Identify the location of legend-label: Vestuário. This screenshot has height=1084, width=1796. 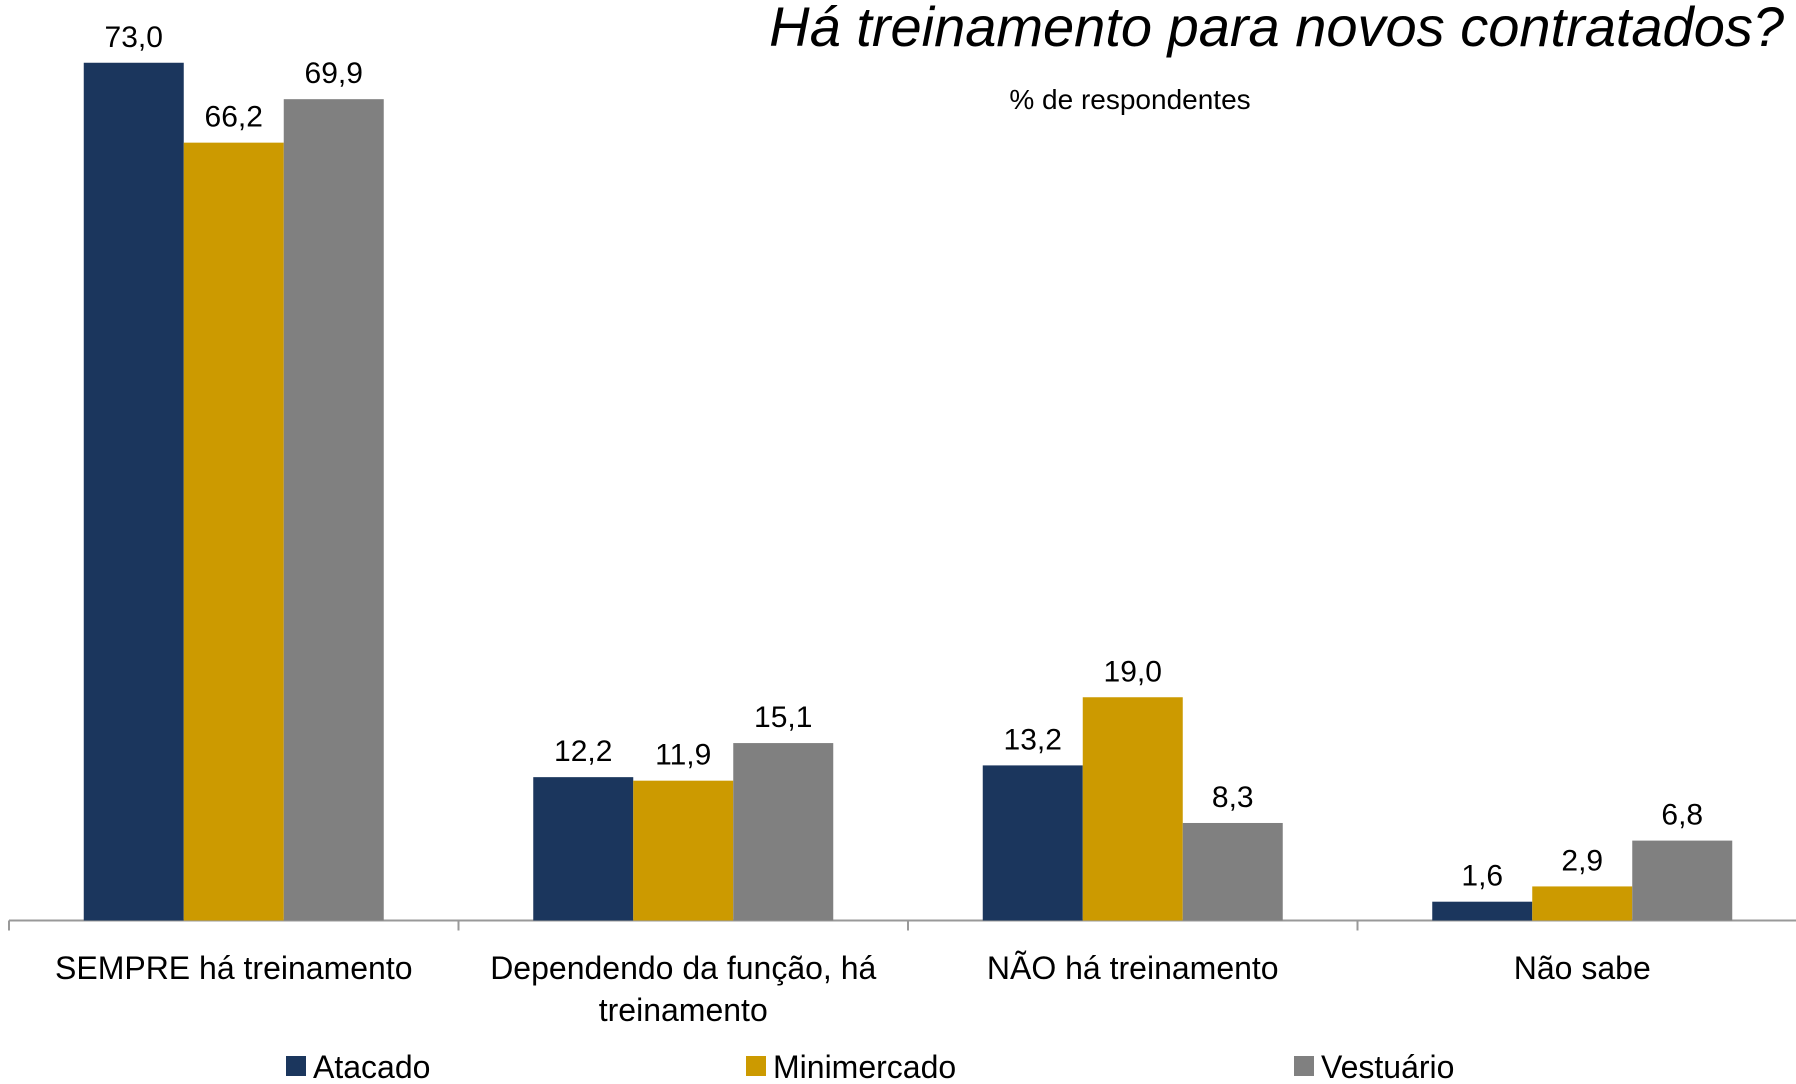
(1387, 1066).